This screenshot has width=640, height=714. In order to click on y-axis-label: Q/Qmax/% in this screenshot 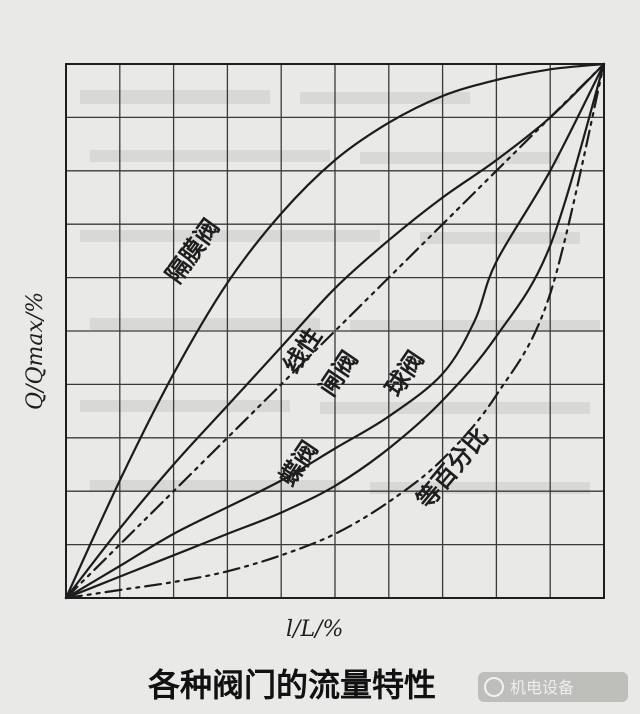, I will do `click(35, 351)`.